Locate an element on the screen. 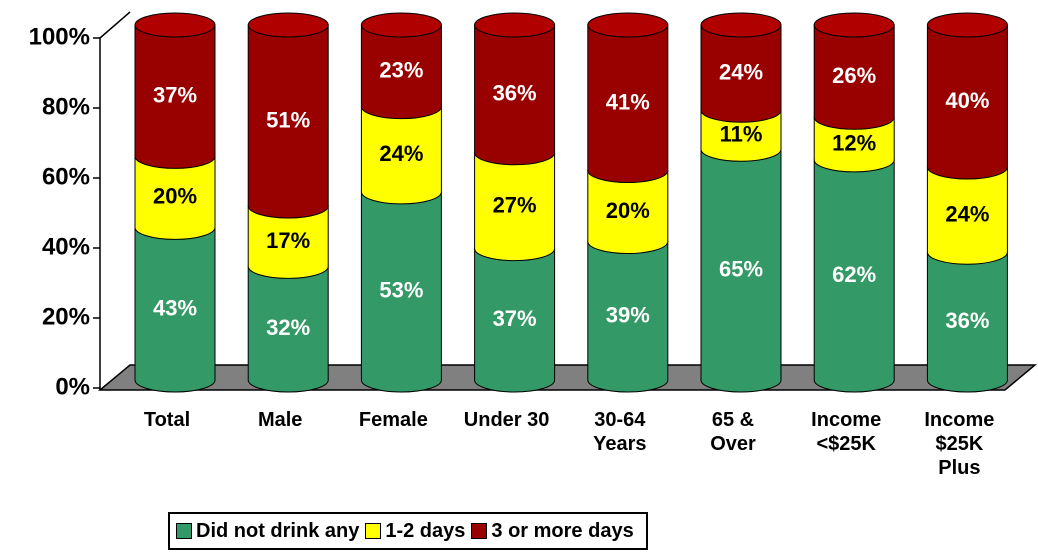 The image size is (1038, 560). y-tick-label: 60% is located at coordinates (66, 176).